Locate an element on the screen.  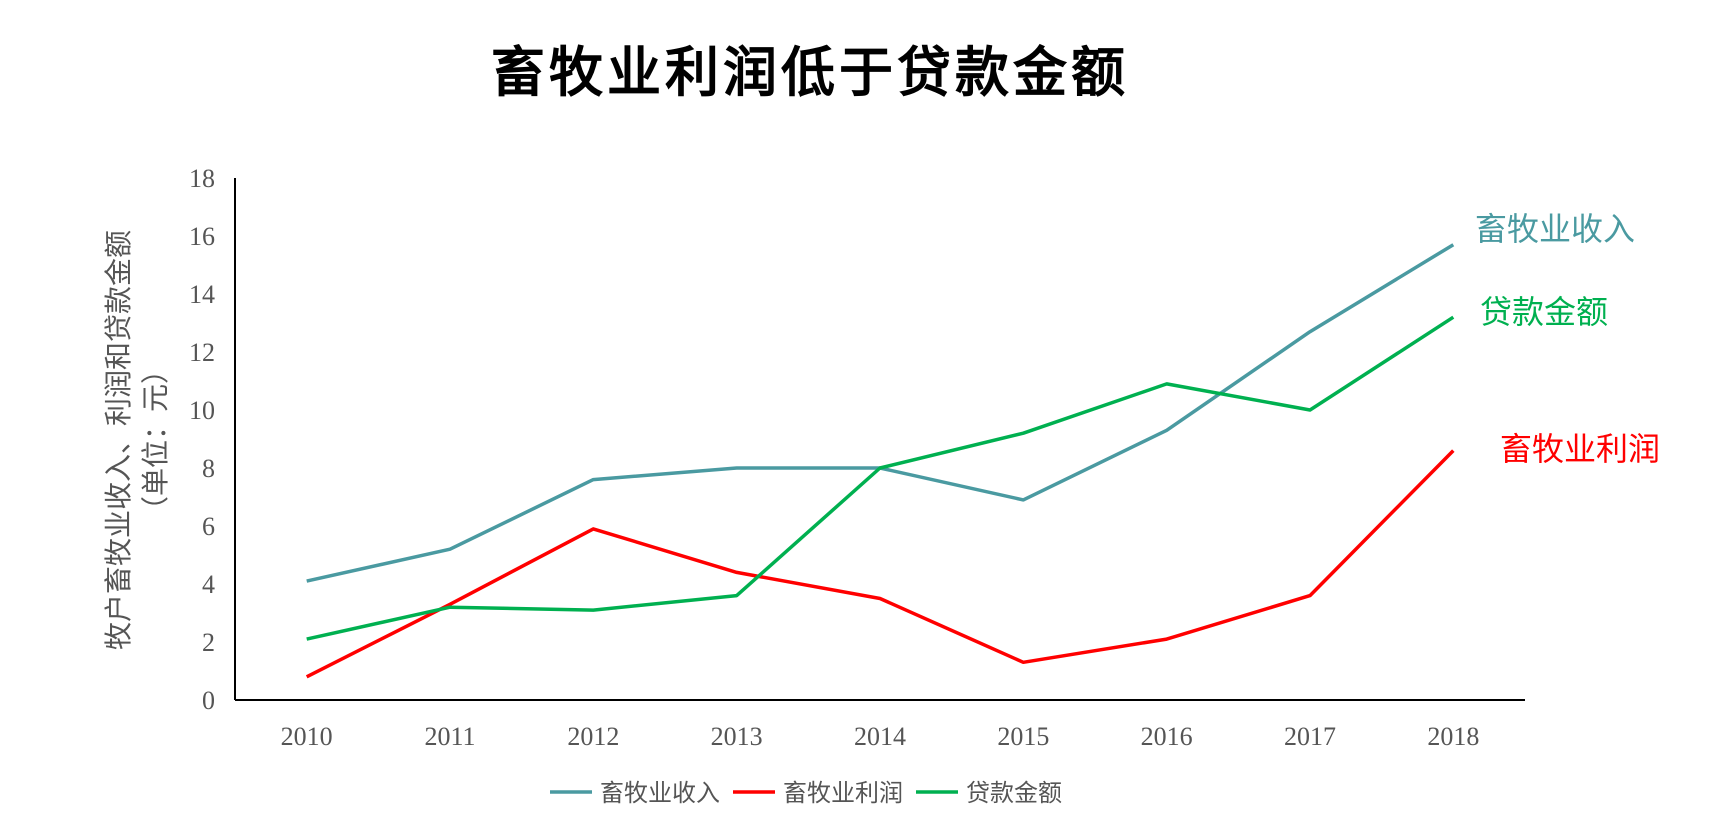
y-tick-label: 18 is located at coordinates (202, 178).